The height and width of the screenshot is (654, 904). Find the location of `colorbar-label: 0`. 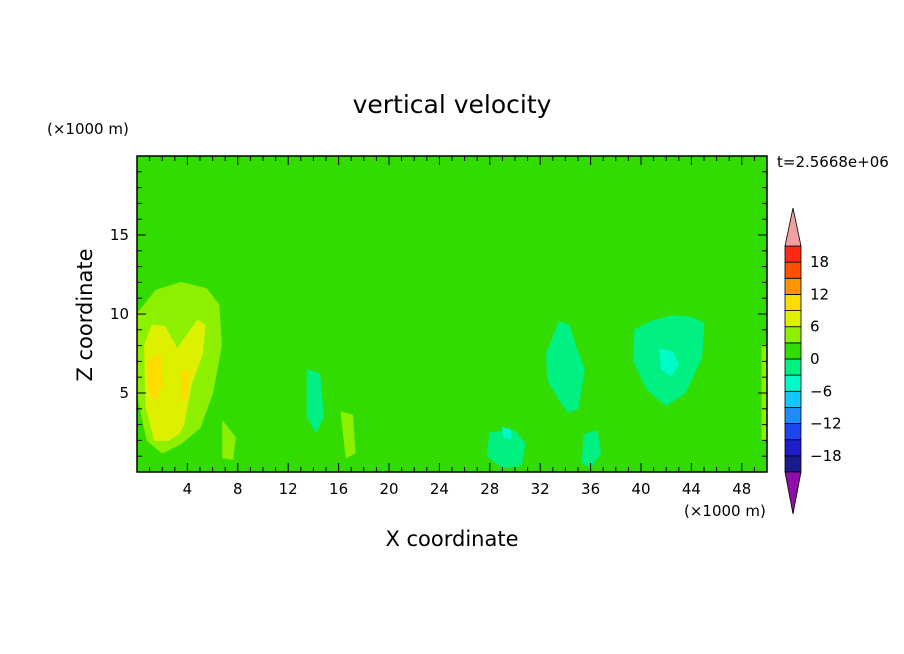

colorbar-label: 0 is located at coordinates (815, 359).